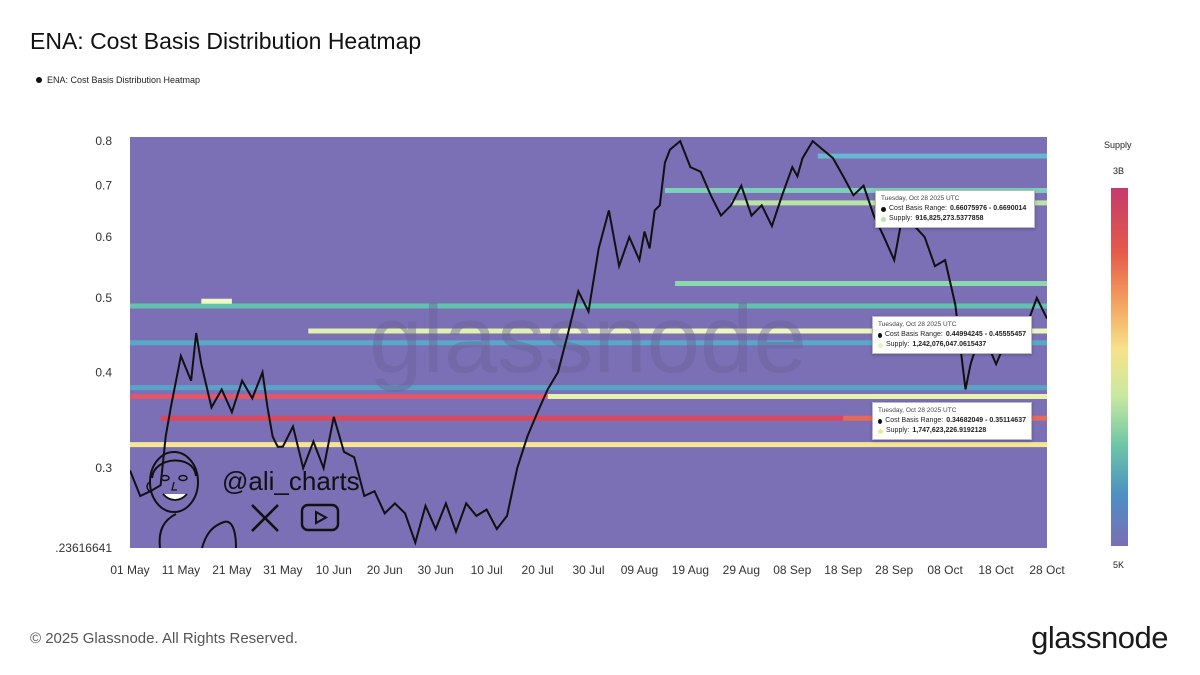 Image resolution: width=1200 pixels, height=675 pixels. What do you see at coordinates (949, 430) in the screenshot?
I see `tooltip-supply: 1,747,623,226.9192128` at bounding box center [949, 430].